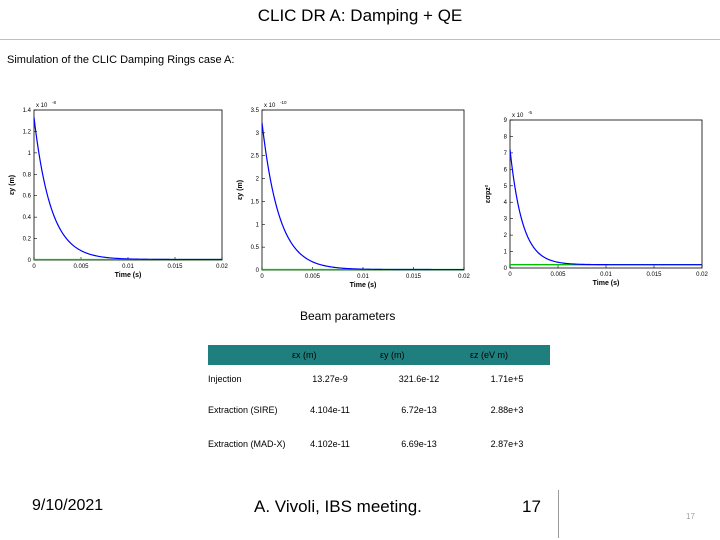 Image resolution: width=720 pixels, height=540 pixels. Describe the element at coordinates (255, 248) in the screenshot. I see `y-tick-label: 0.5` at that location.